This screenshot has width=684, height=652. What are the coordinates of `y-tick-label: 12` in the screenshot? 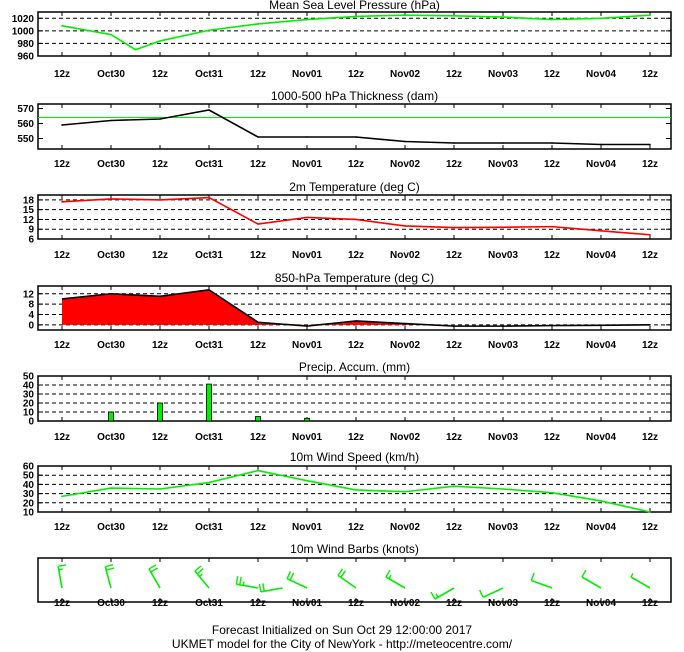 It's located at (29, 220).